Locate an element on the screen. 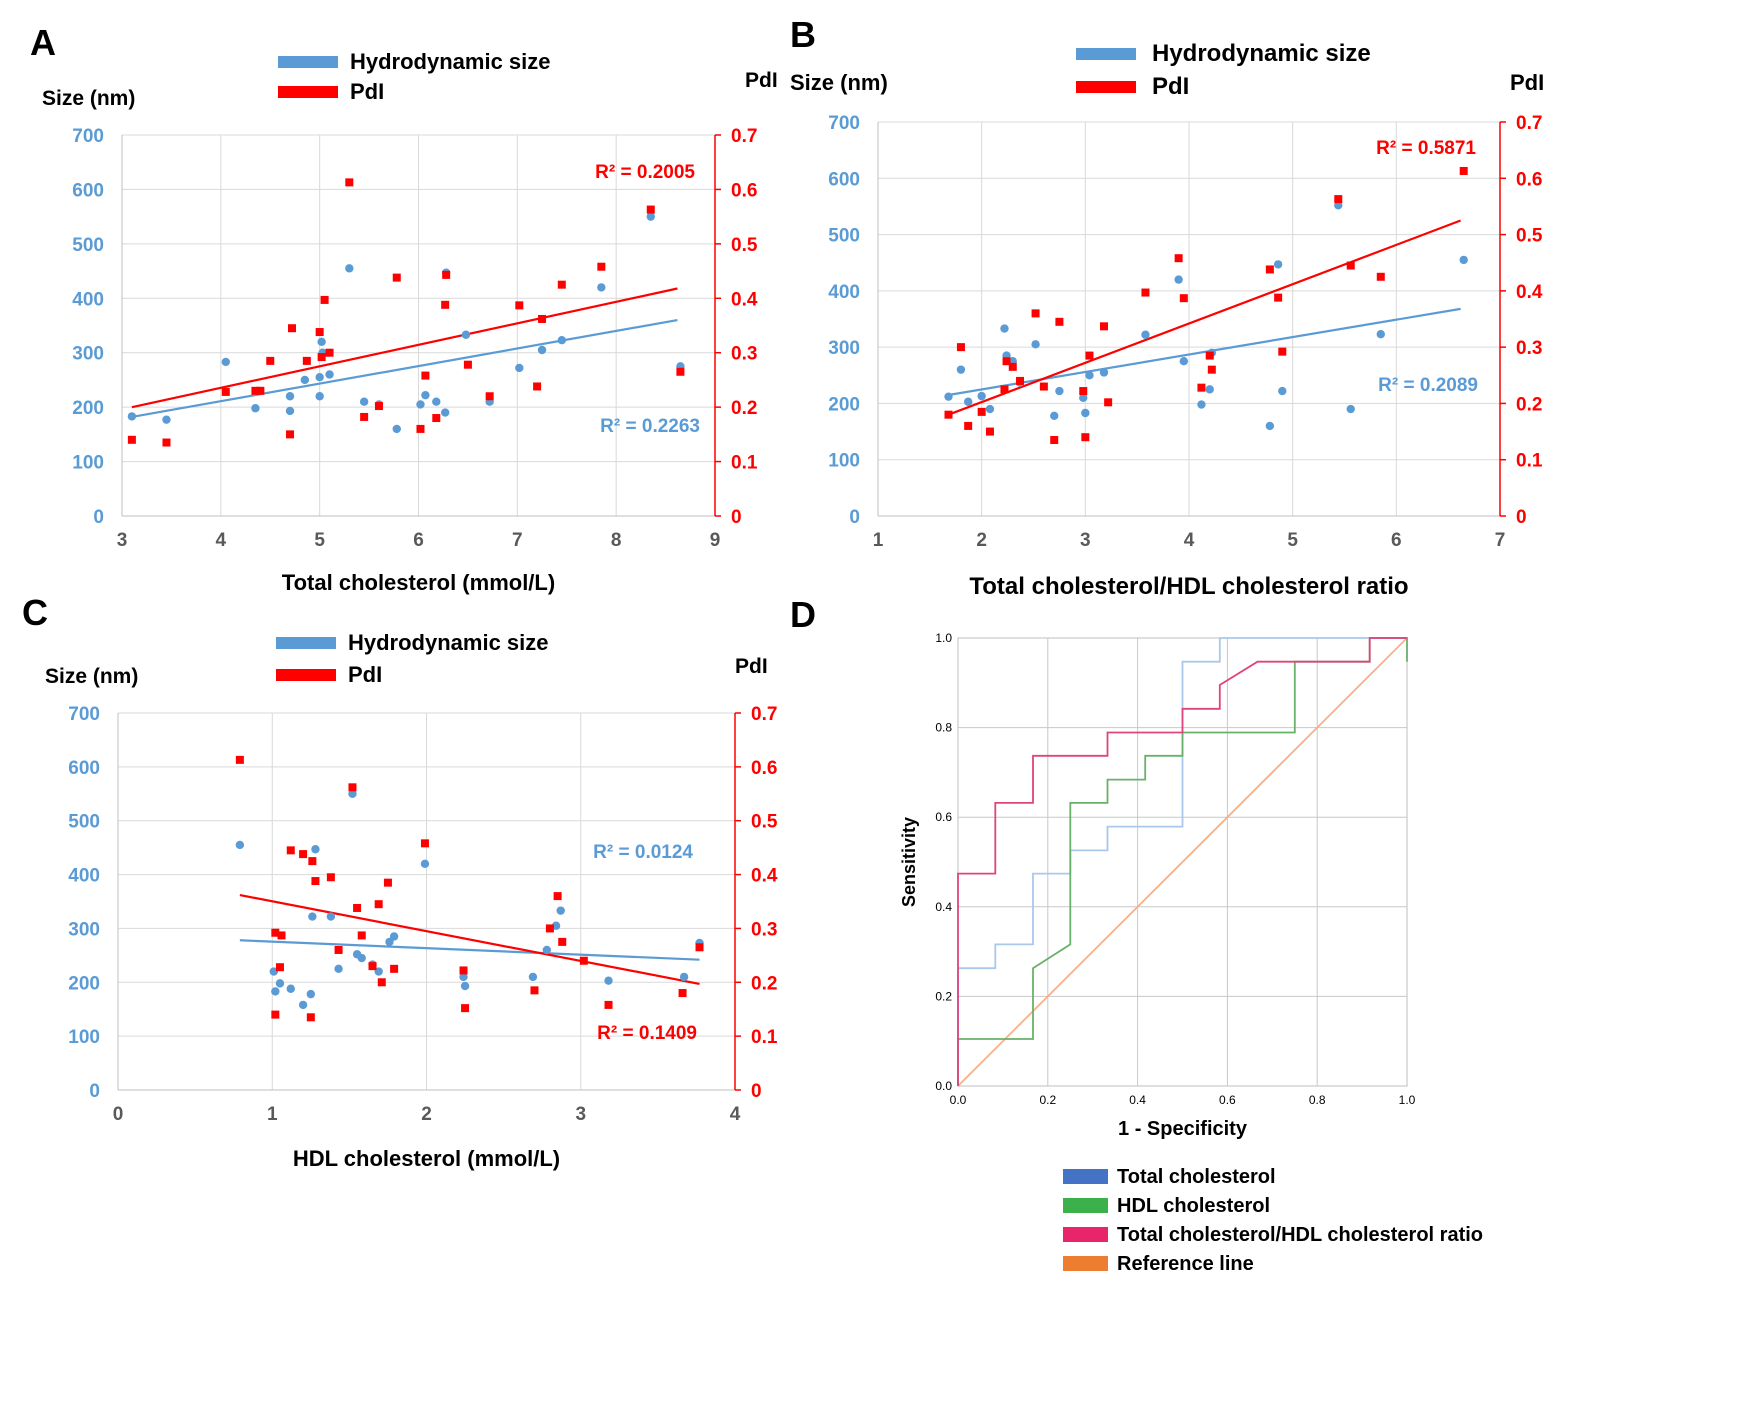 Image resolution: width=1744 pixels, height=1427 pixels. roc-y-tick-label: 0.2 is located at coordinates (943, 996).